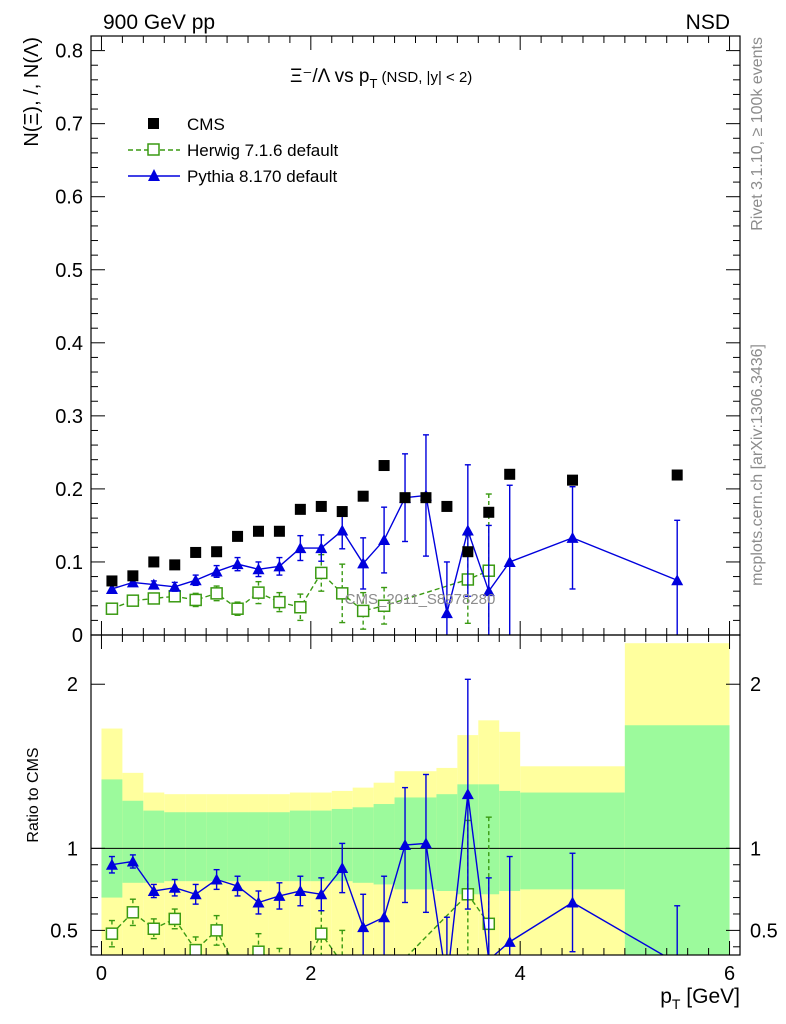 The image size is (786, 1024). What do you see at coordinates (520, 974) in the screenshot?
I see `x-tick-label-4: 4` at bounding box center [520, 974].